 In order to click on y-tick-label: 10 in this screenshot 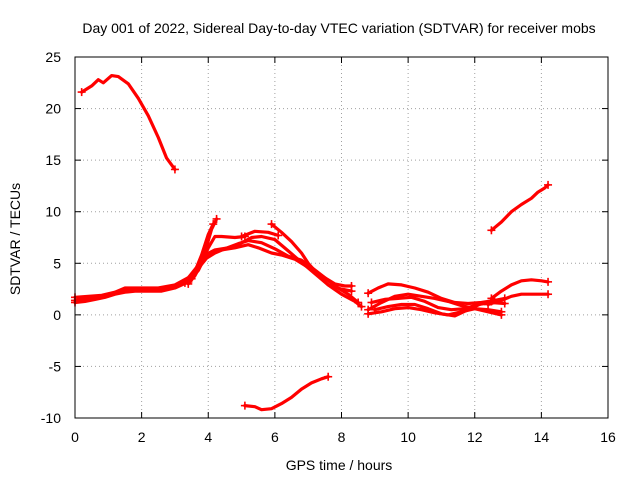, I will do `click(53, 212)`.